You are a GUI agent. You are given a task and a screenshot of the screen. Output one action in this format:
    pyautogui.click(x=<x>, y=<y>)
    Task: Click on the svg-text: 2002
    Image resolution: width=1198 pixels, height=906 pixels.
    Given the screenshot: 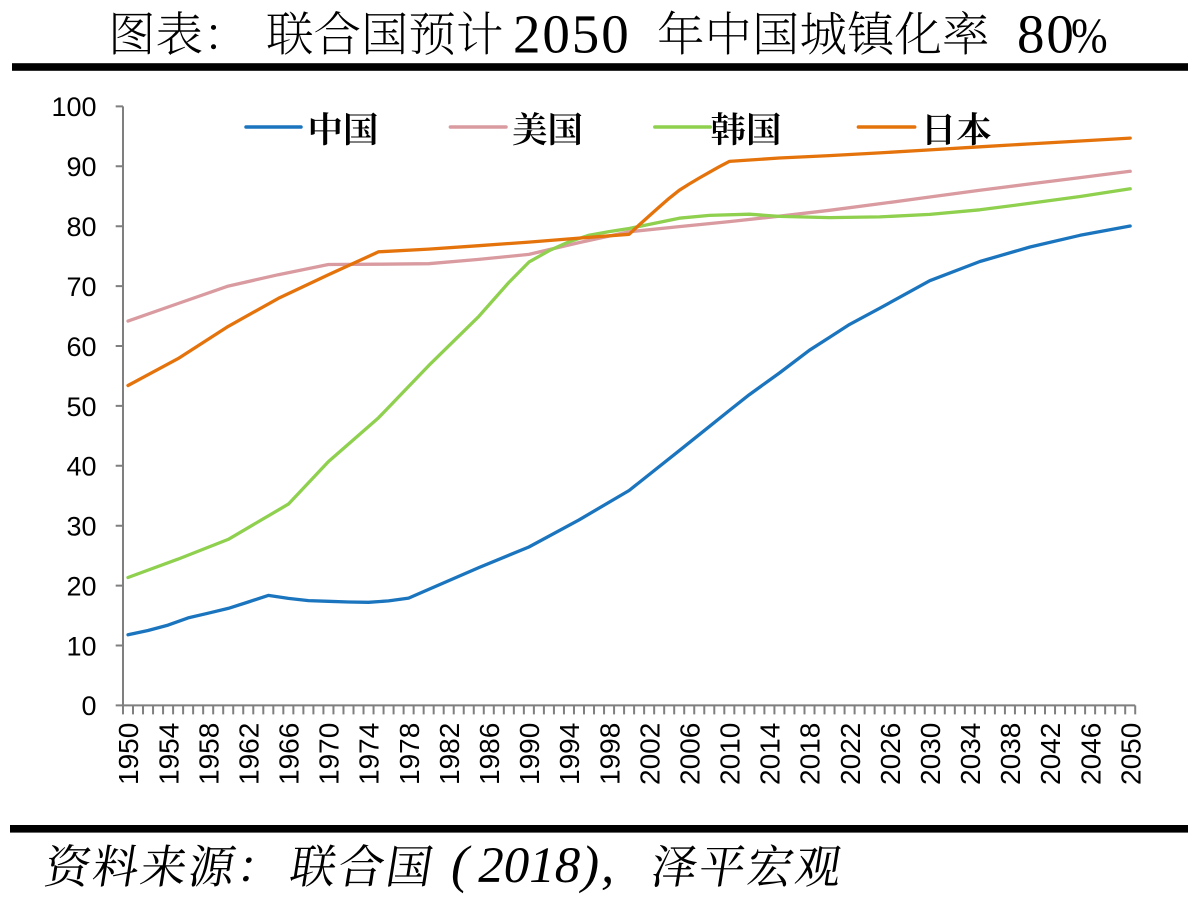 What is the action you would take?
    pyautogui.click(x=649, y=754)
    